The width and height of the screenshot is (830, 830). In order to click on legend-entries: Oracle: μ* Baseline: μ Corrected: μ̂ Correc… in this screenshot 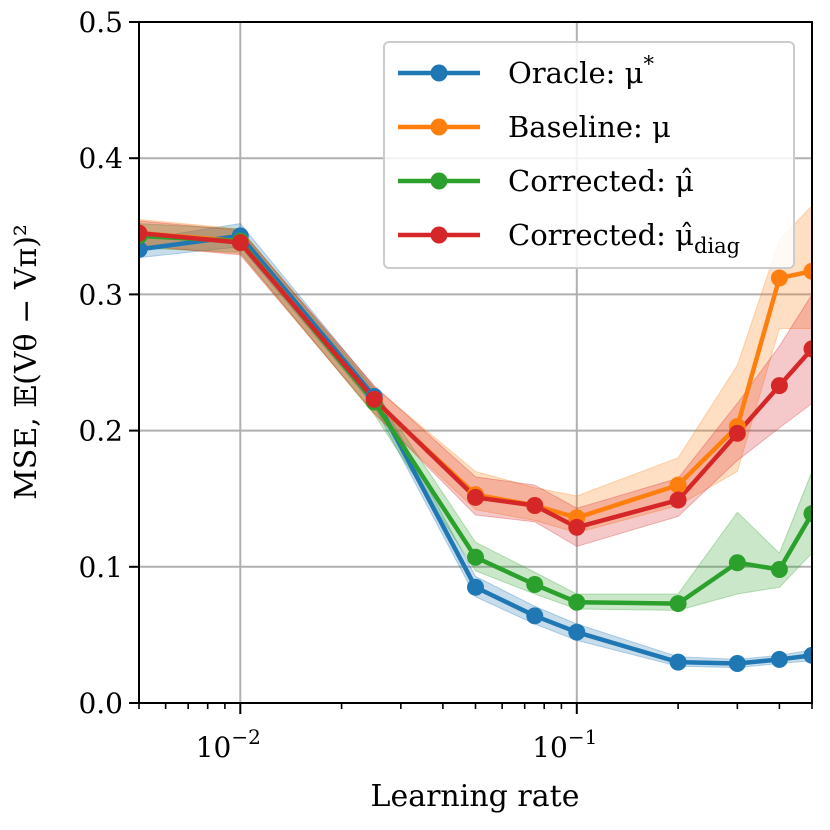, I will do `click(569, 155)`.